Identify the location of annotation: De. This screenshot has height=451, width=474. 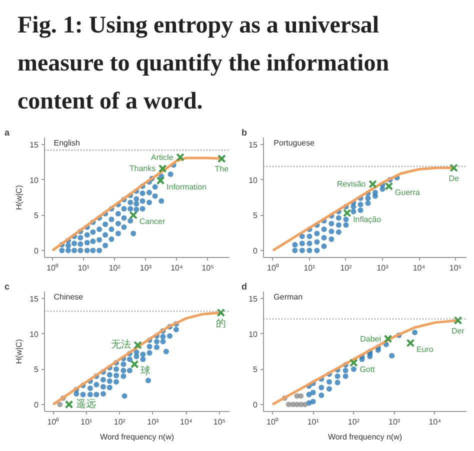
(454, 178).